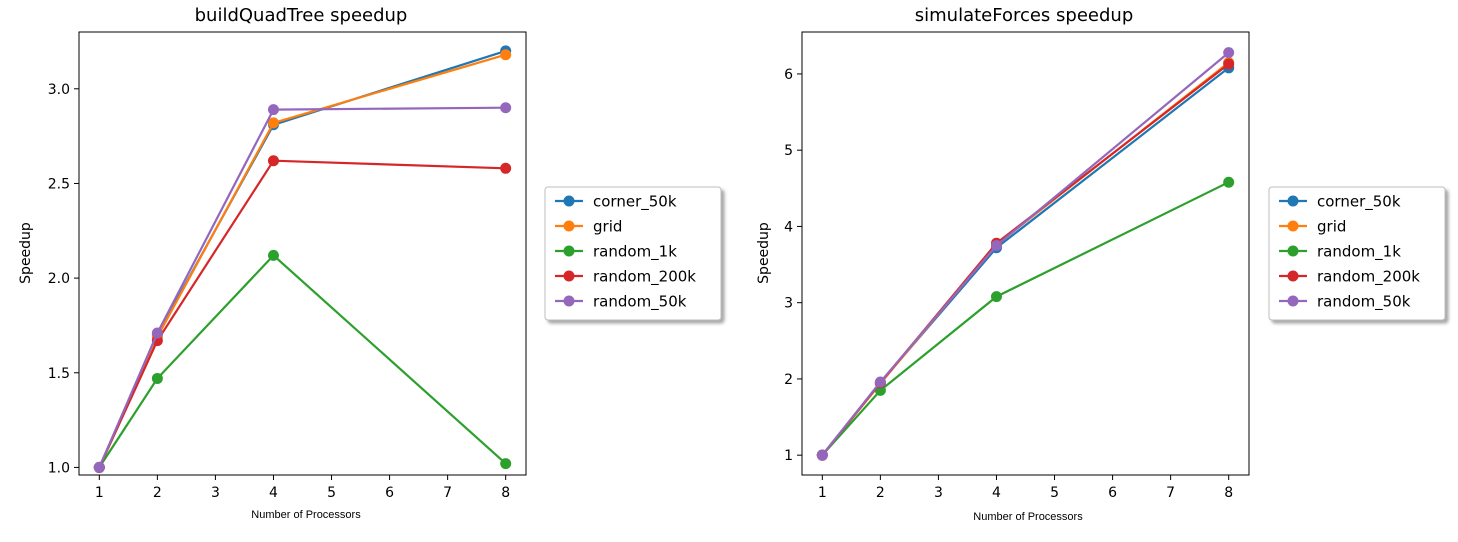 Image resolution: width=1458 pixels, height=542 pixels. What do you see at coordinates (59, 468) in the screenshot?
I see `y-tick-label: 1.0` at bounding box center [59, 468].